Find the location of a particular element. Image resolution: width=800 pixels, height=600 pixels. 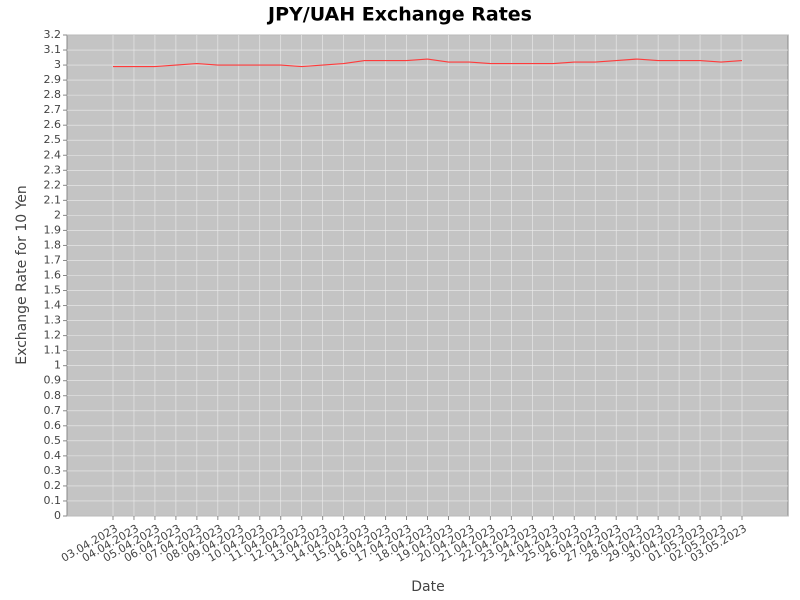

y-tick-label: 0.8 is located at coordinates (53, 395).